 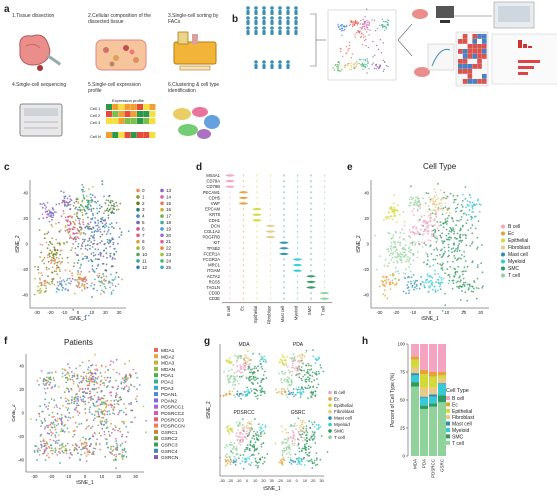 What do you see at coordinates (215, 225) in the screenshot?
I see `gene-label: DCN` at bounding box center [215, 225].